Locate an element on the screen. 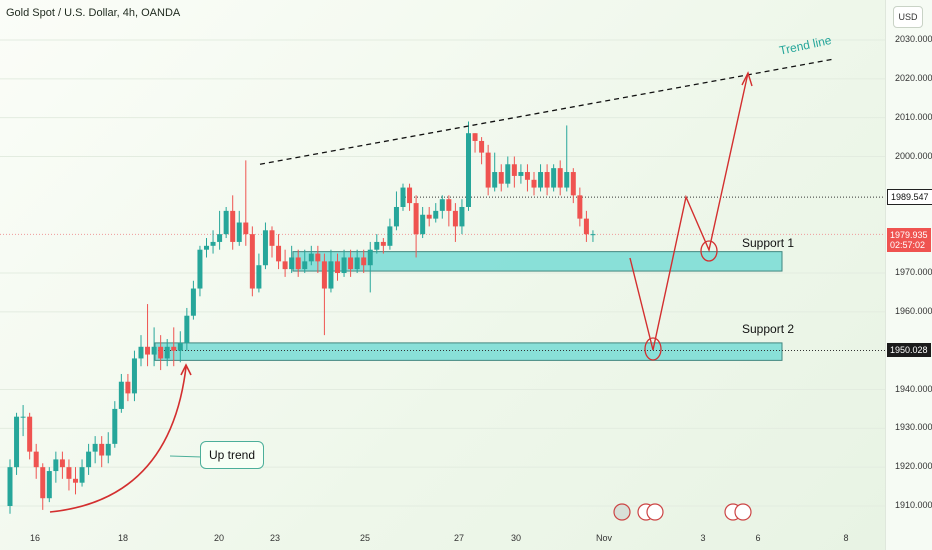 The height and width of the screenshot is (550, 932). x-tick-label: 6 is located at coordinates (758, 538).